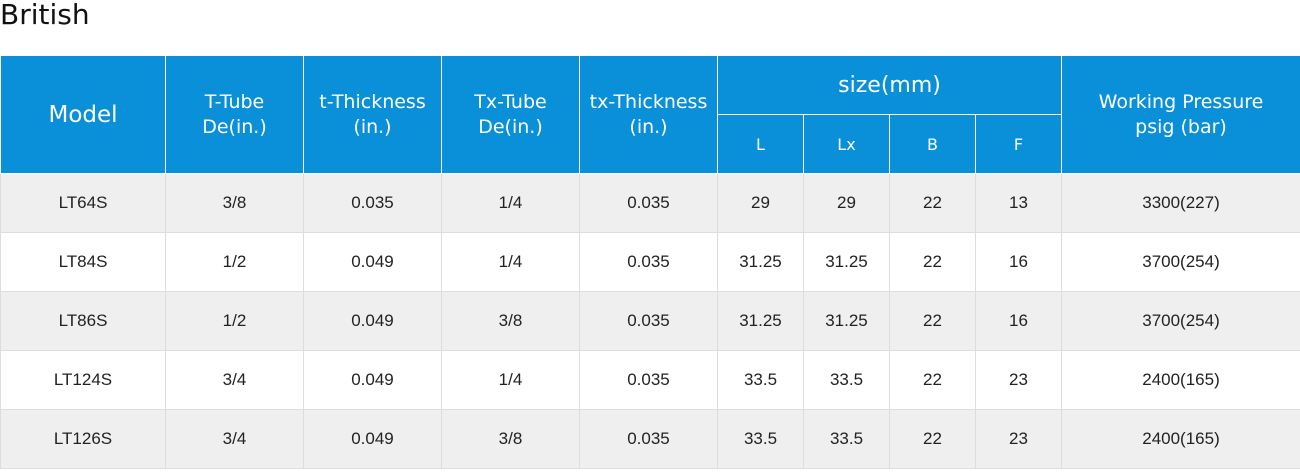 The height and width of the screenshot is (472, 1300). Describe the element at coordinates (372, 203) in the screenshot. I see `cell-t-thickness: 0.035` at that location.